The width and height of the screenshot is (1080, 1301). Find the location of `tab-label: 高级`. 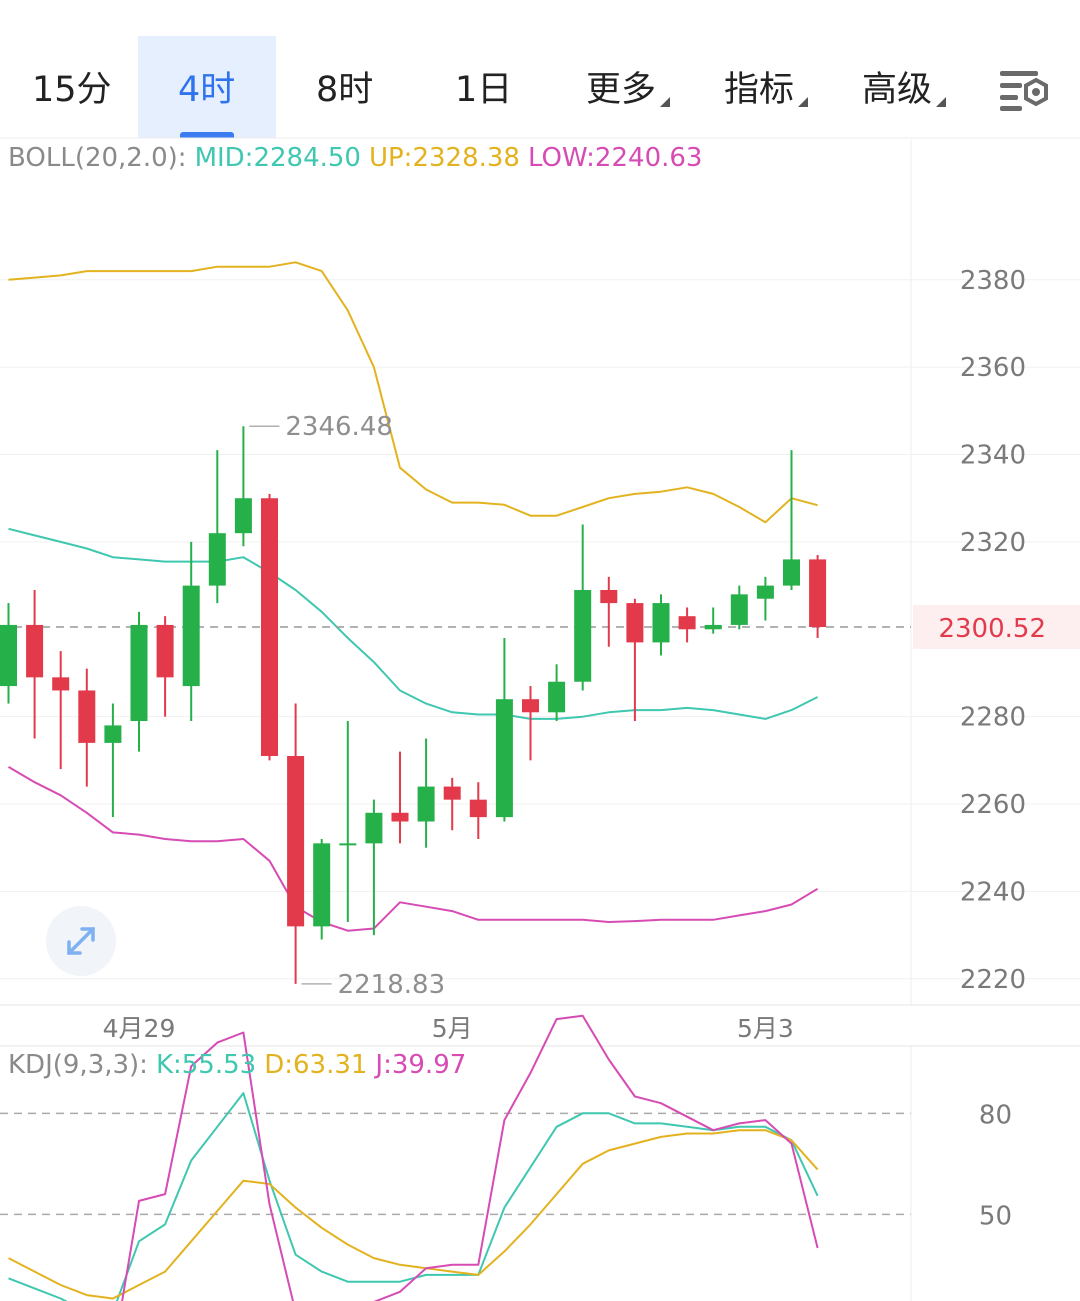

tab-label: 高级 is located at coordinates (897, 90).